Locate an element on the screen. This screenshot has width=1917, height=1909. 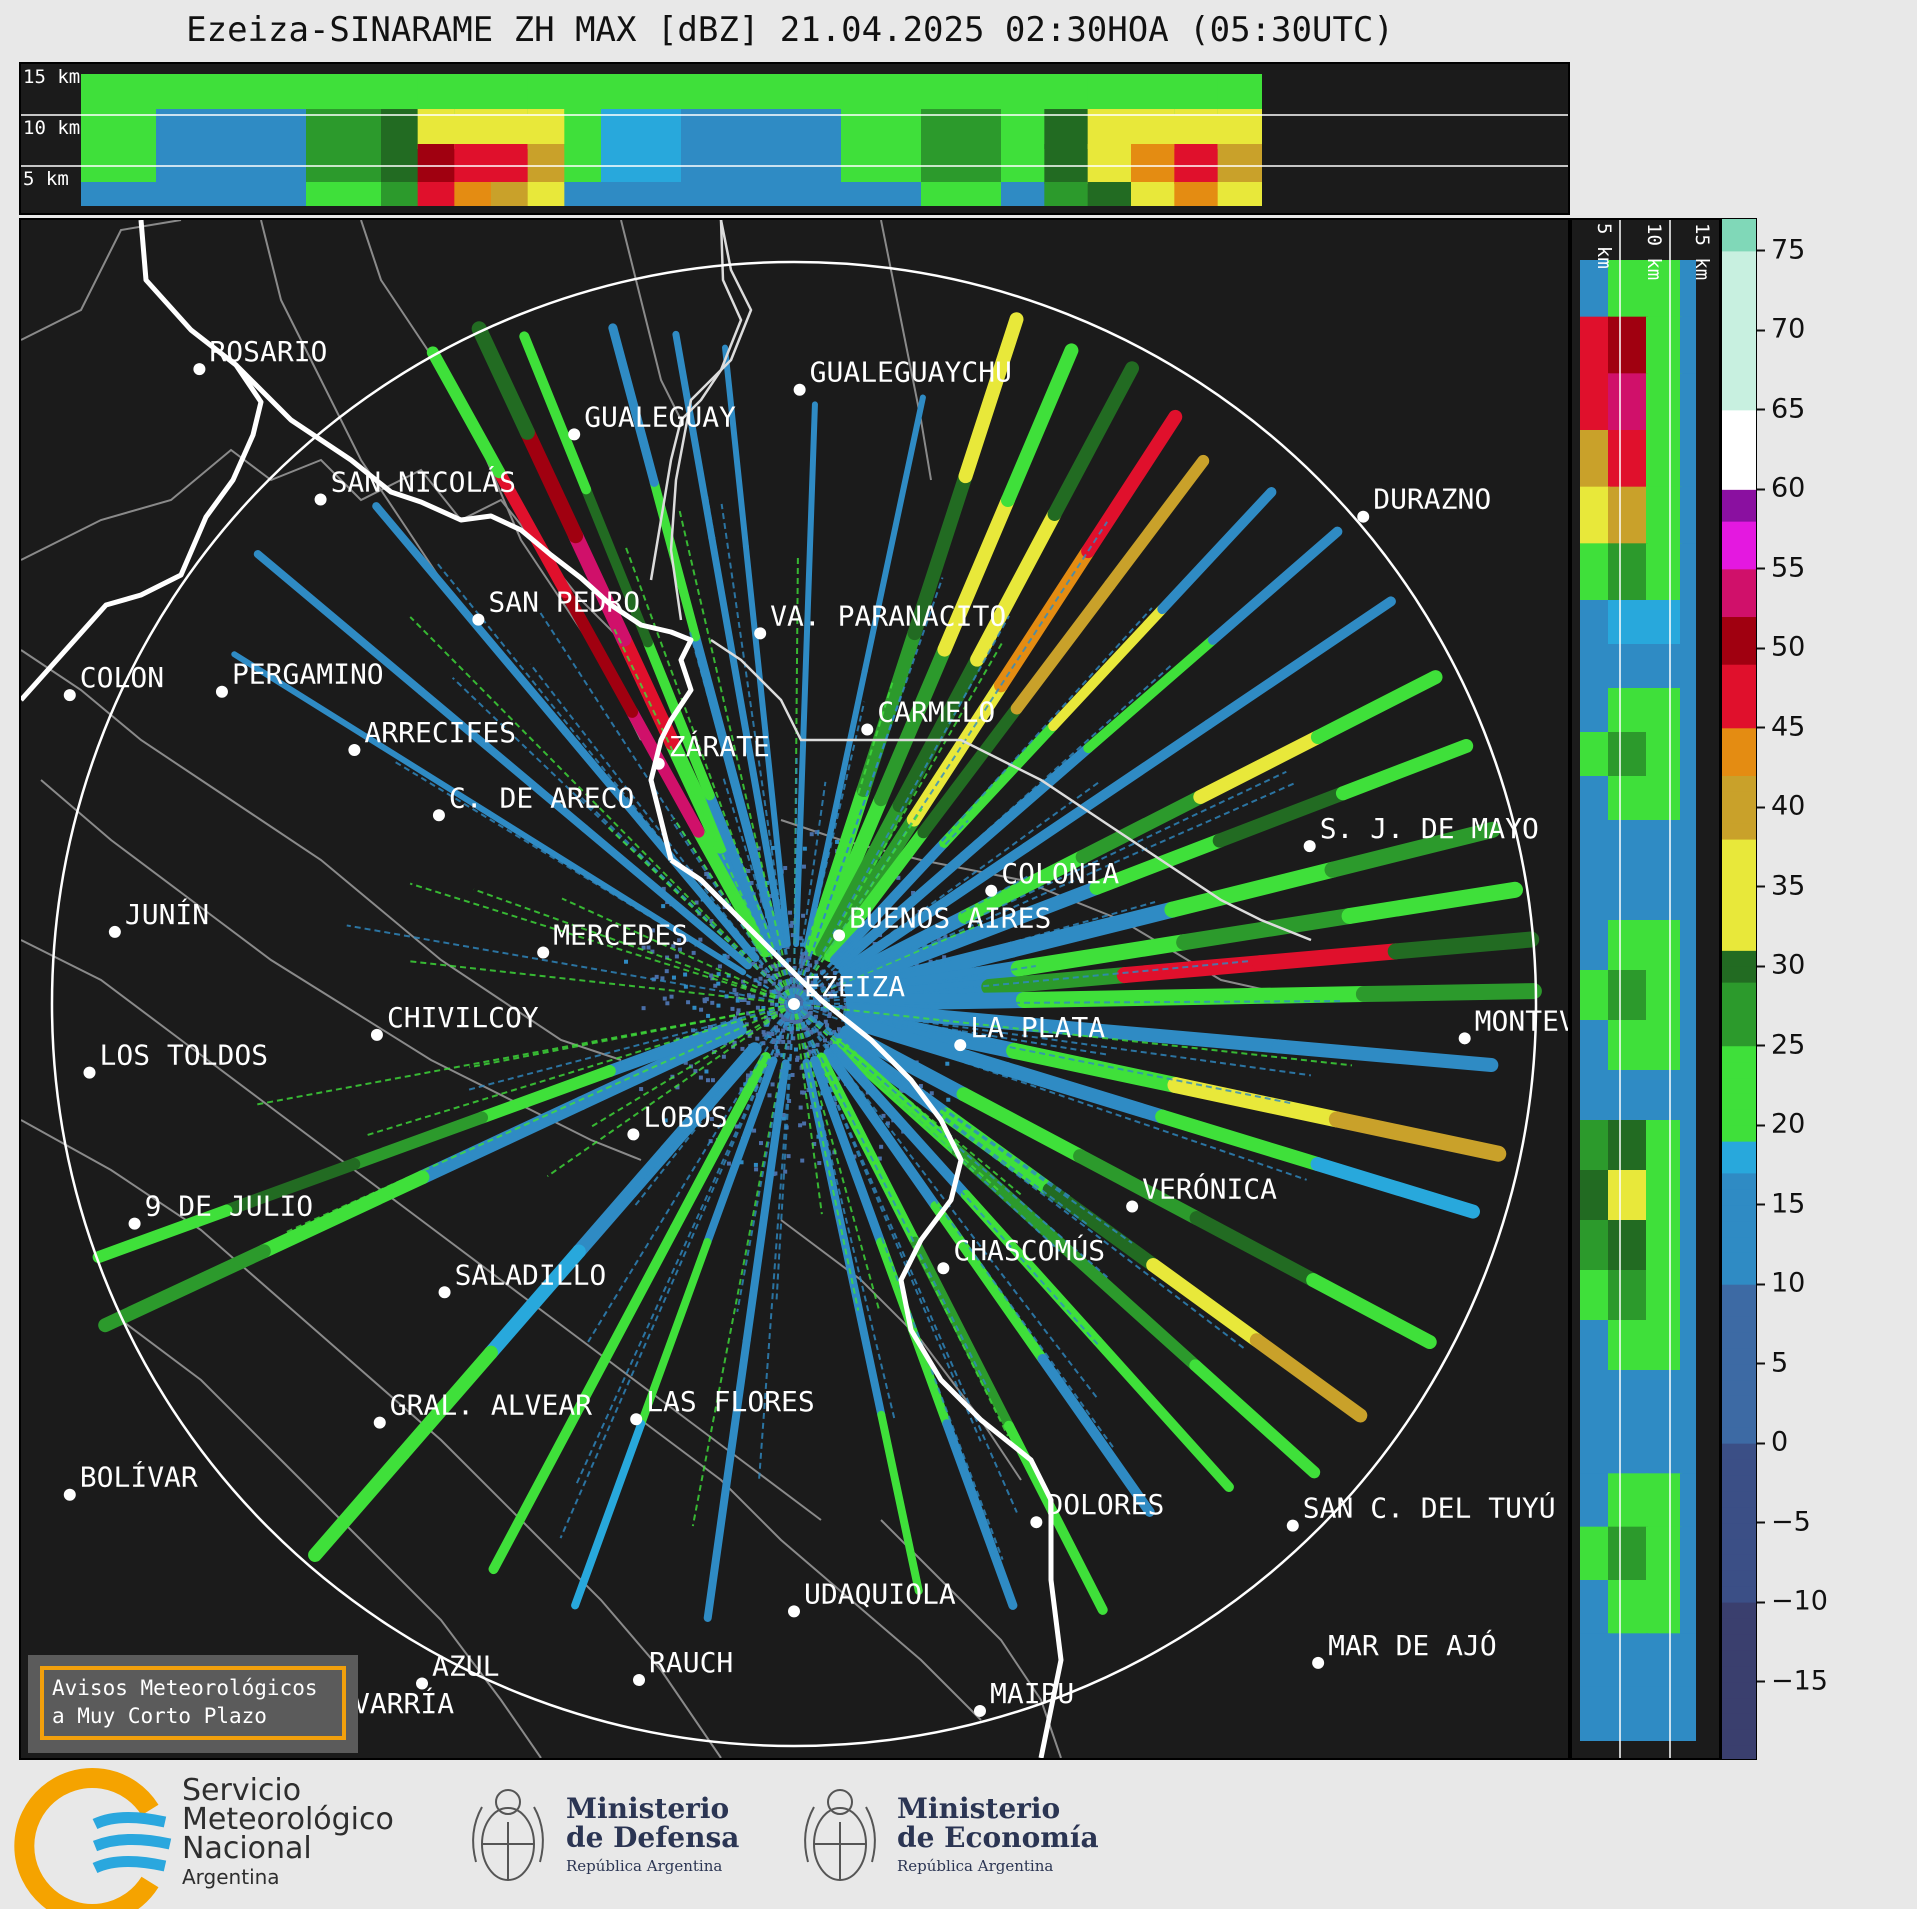
place-label: UDAQUIOLA is located at coordinates (880, 1593).